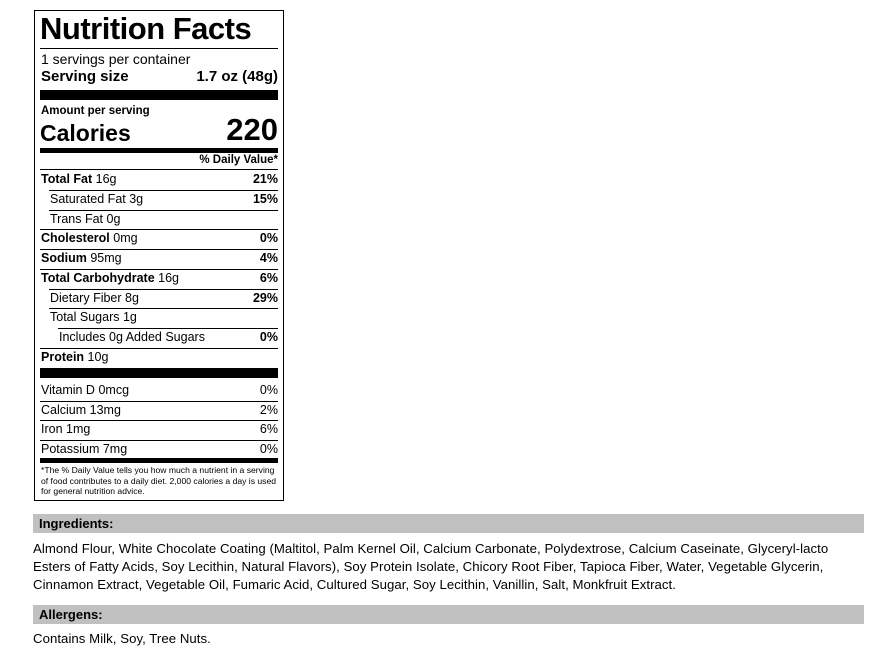 This screenshot has width=879, height=658. I want to click on nutrient-row: Calcium 13mg, so click(81, 410).